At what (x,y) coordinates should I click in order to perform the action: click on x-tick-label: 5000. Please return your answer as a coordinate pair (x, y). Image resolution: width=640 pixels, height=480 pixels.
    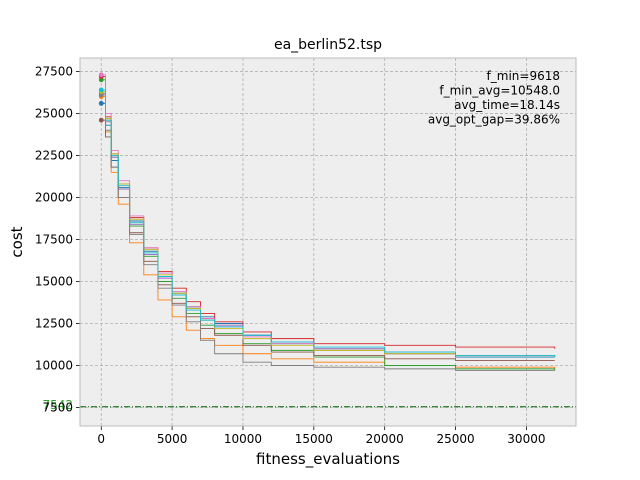
    Looking at the image, I should click on (172, 439).